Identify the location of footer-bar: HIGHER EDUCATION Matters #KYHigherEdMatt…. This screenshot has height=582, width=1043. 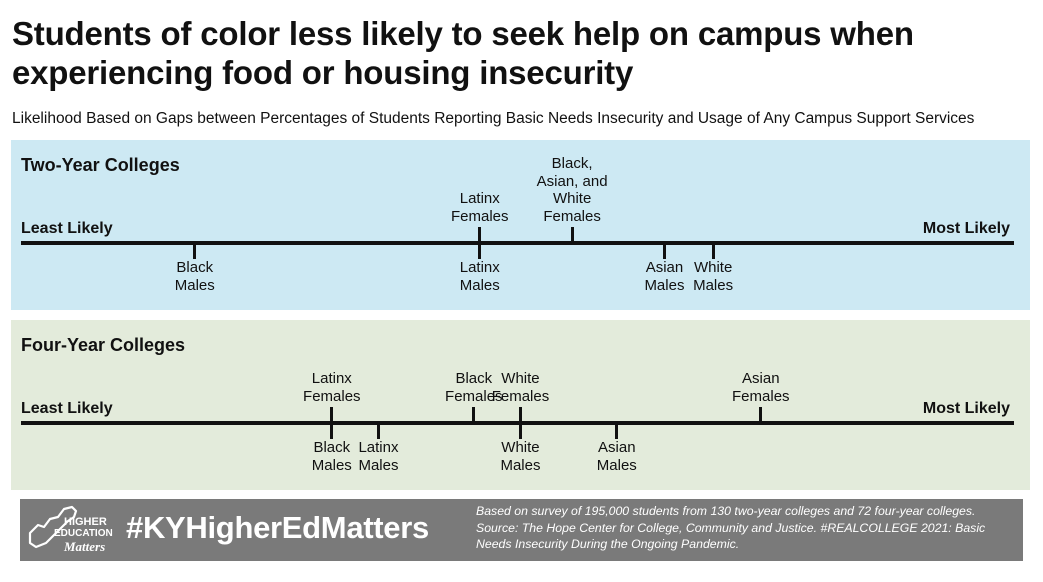
(521, 530).